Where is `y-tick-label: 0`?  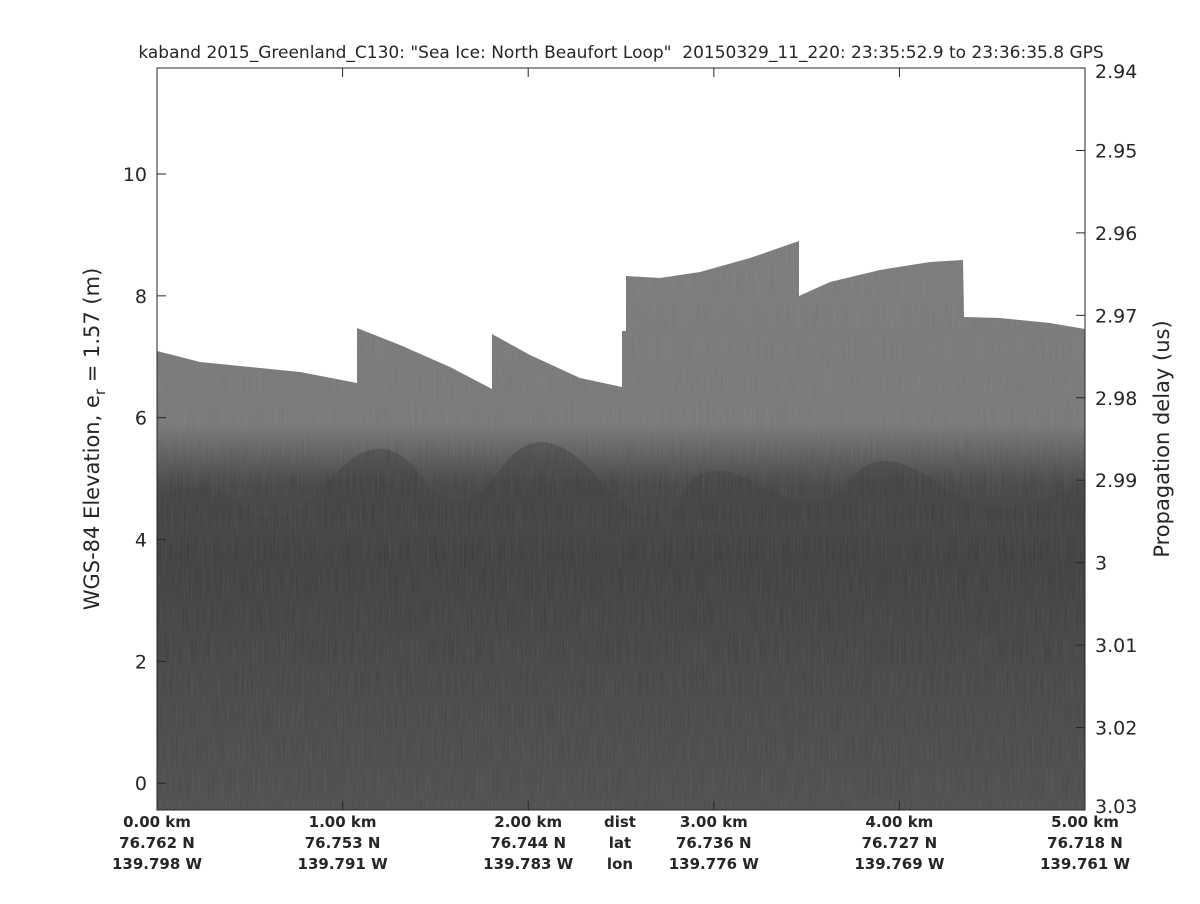 y-tick-label: 0 is located at coordinates (141, 784).